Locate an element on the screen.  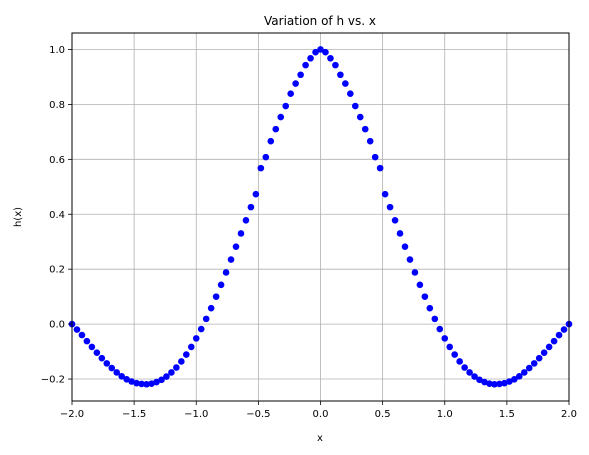
y-tick-label: 0.8 is located at coordinates (57, 105).